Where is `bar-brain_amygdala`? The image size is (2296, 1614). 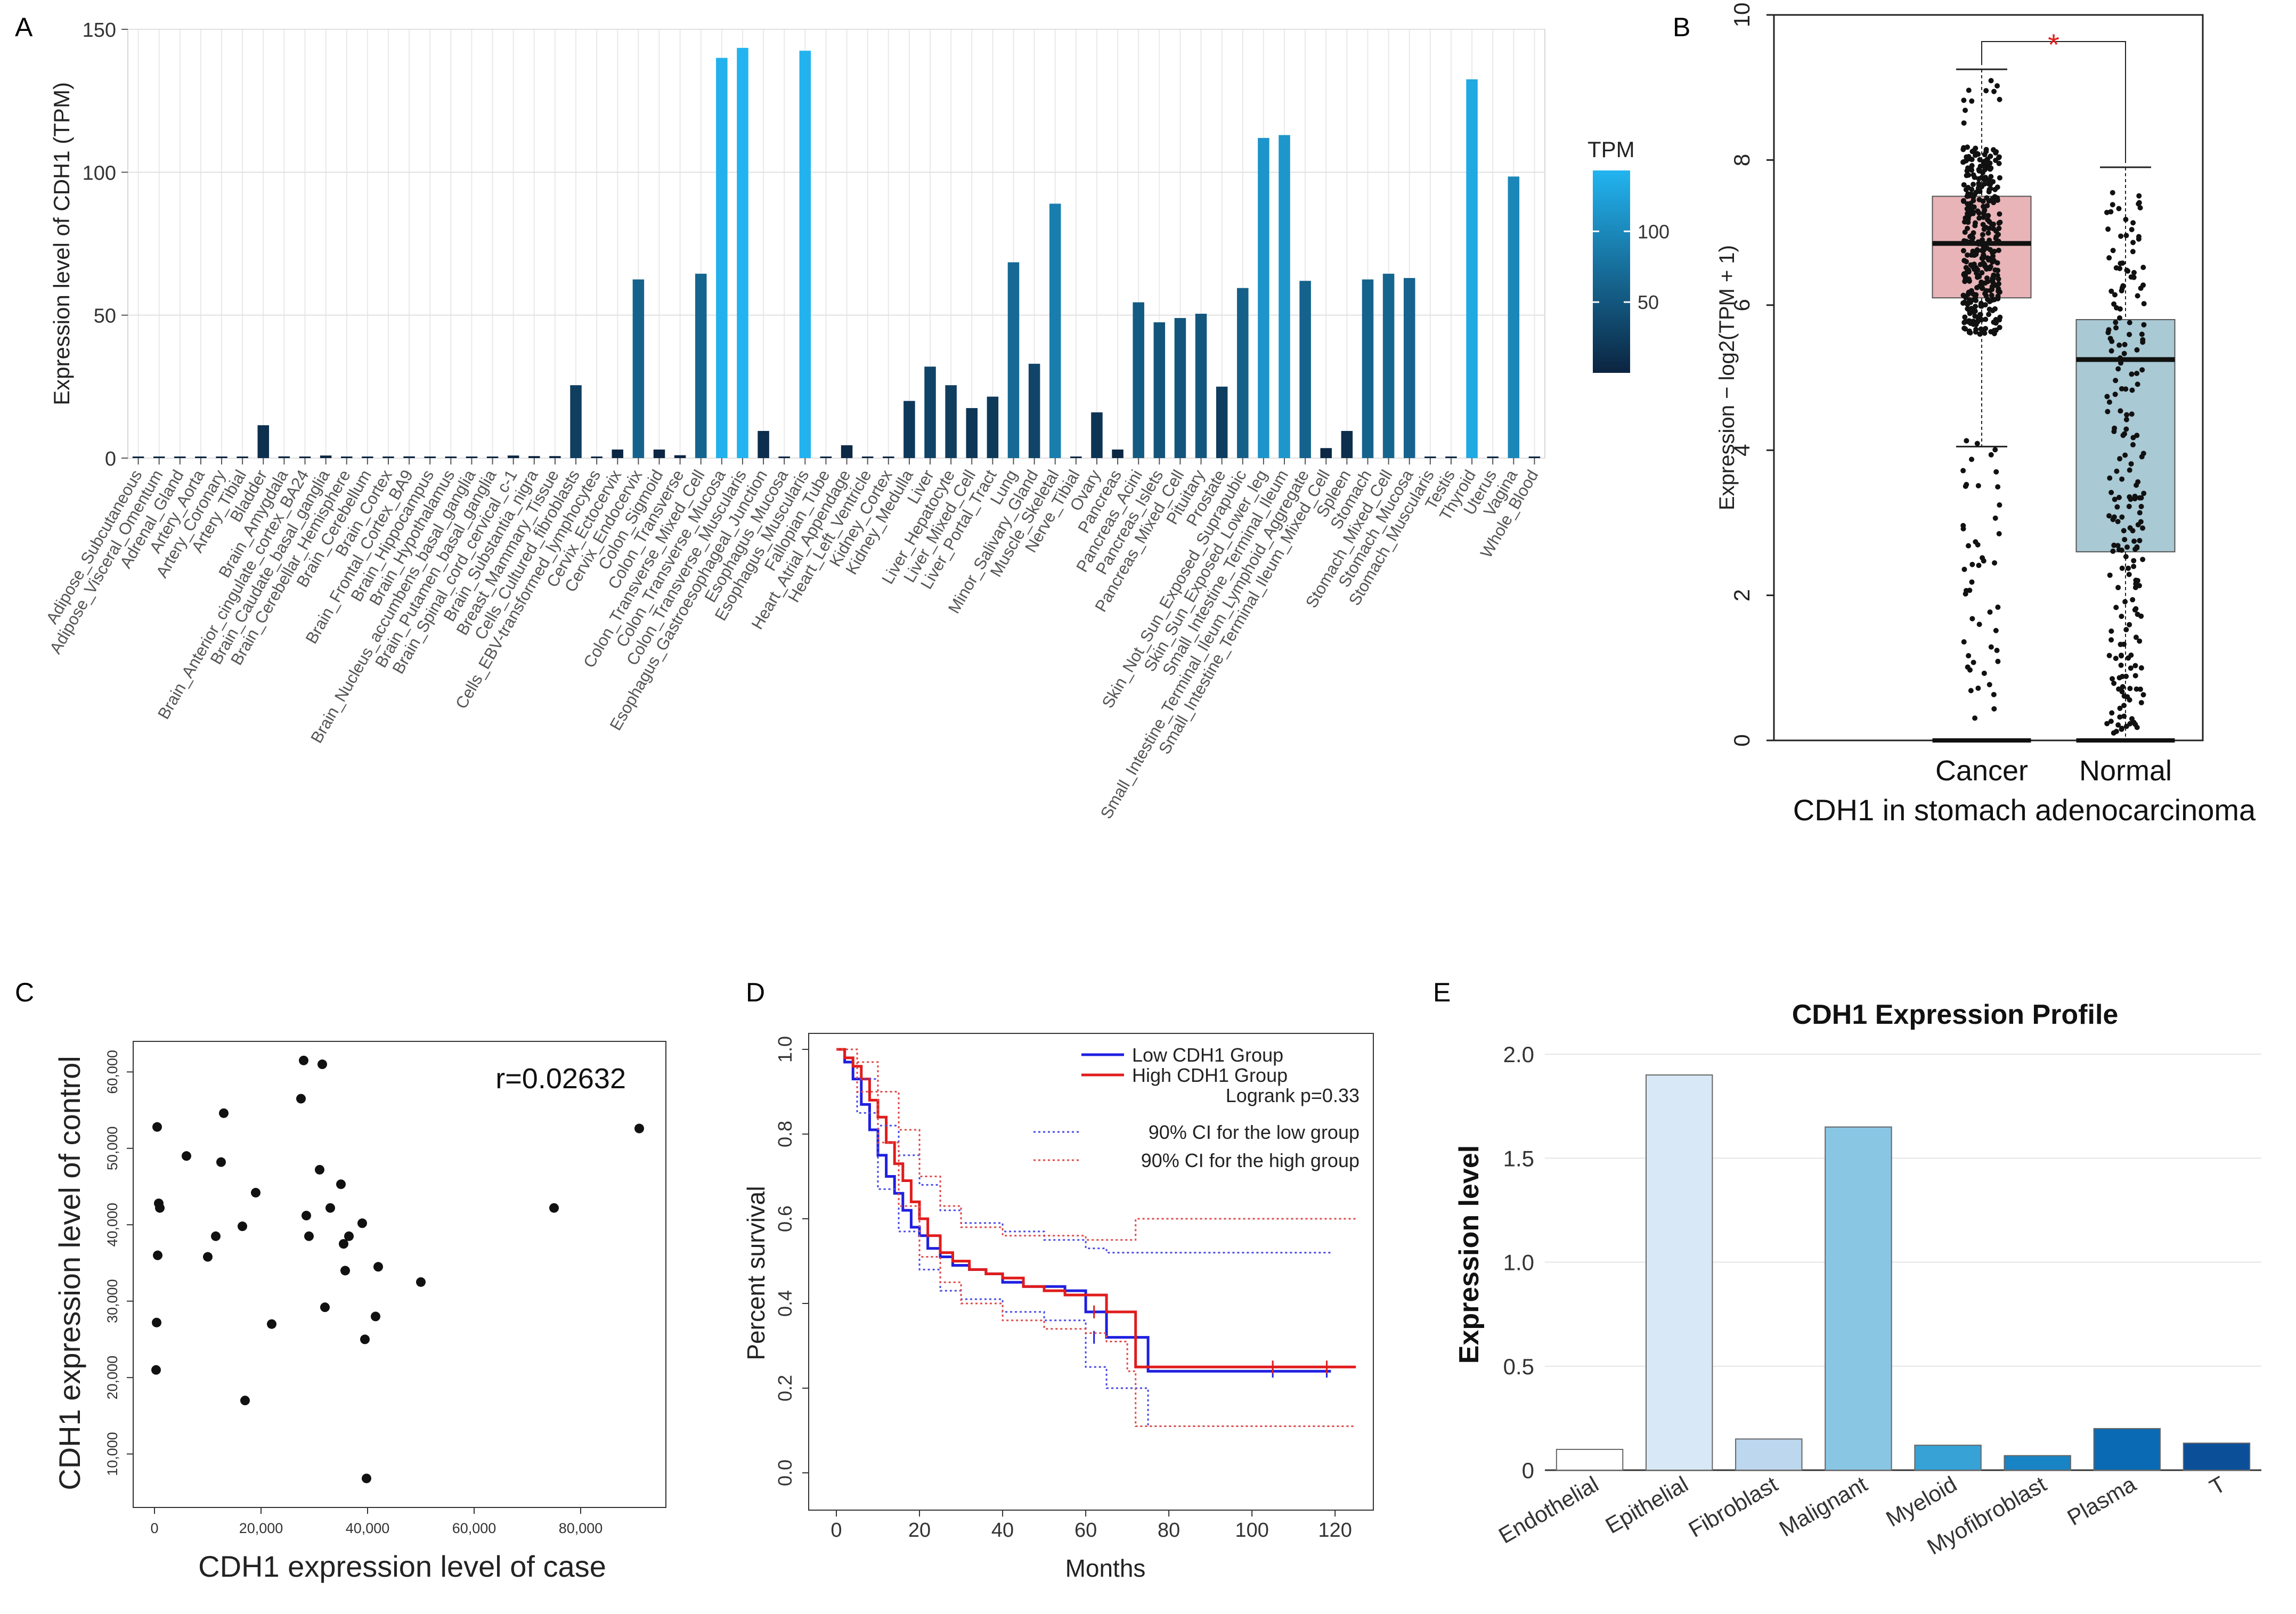 bar-brain_amygdala is located at coordinates (284, 457).